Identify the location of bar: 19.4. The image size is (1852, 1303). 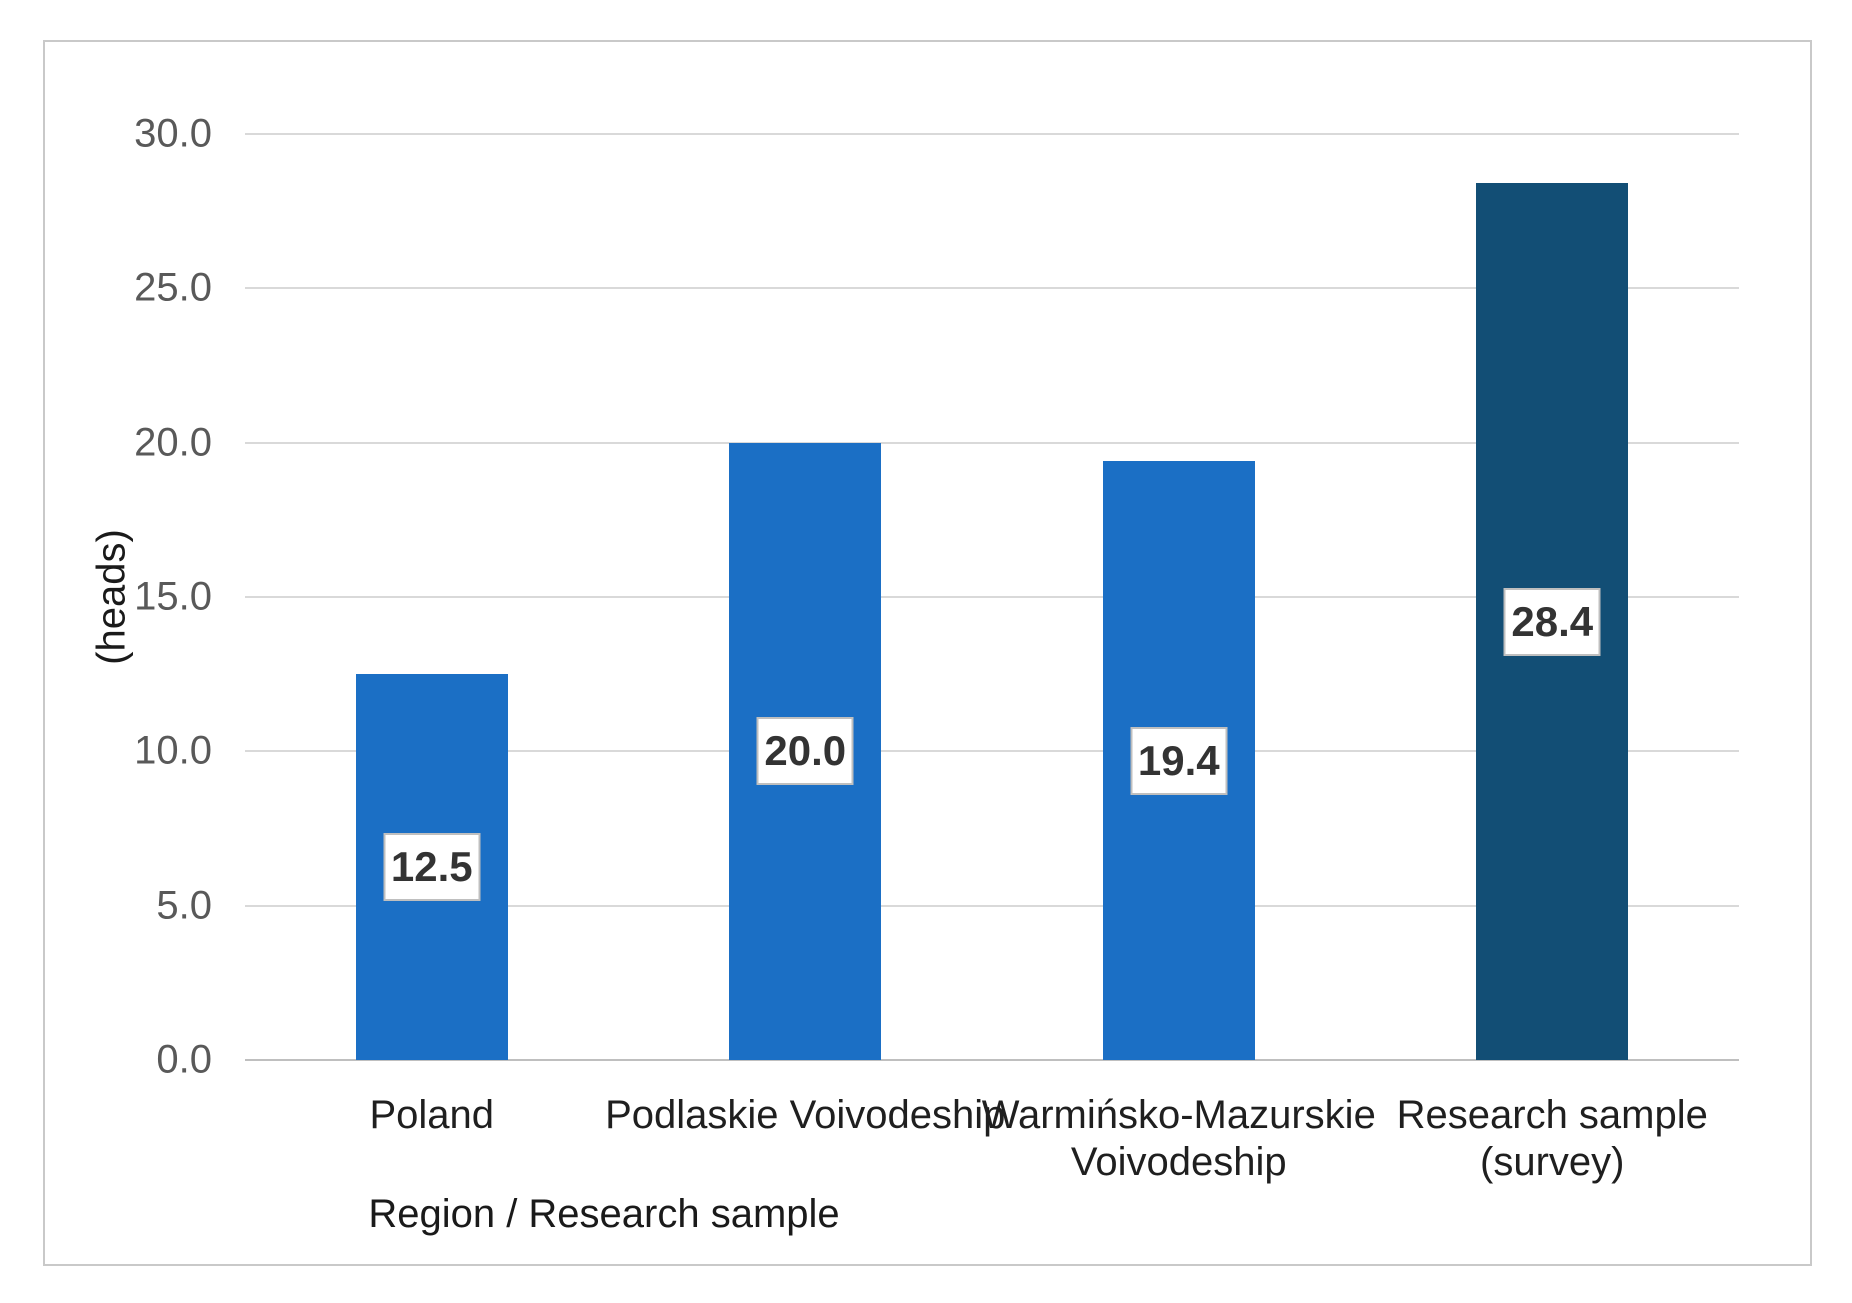
(1178, 760).